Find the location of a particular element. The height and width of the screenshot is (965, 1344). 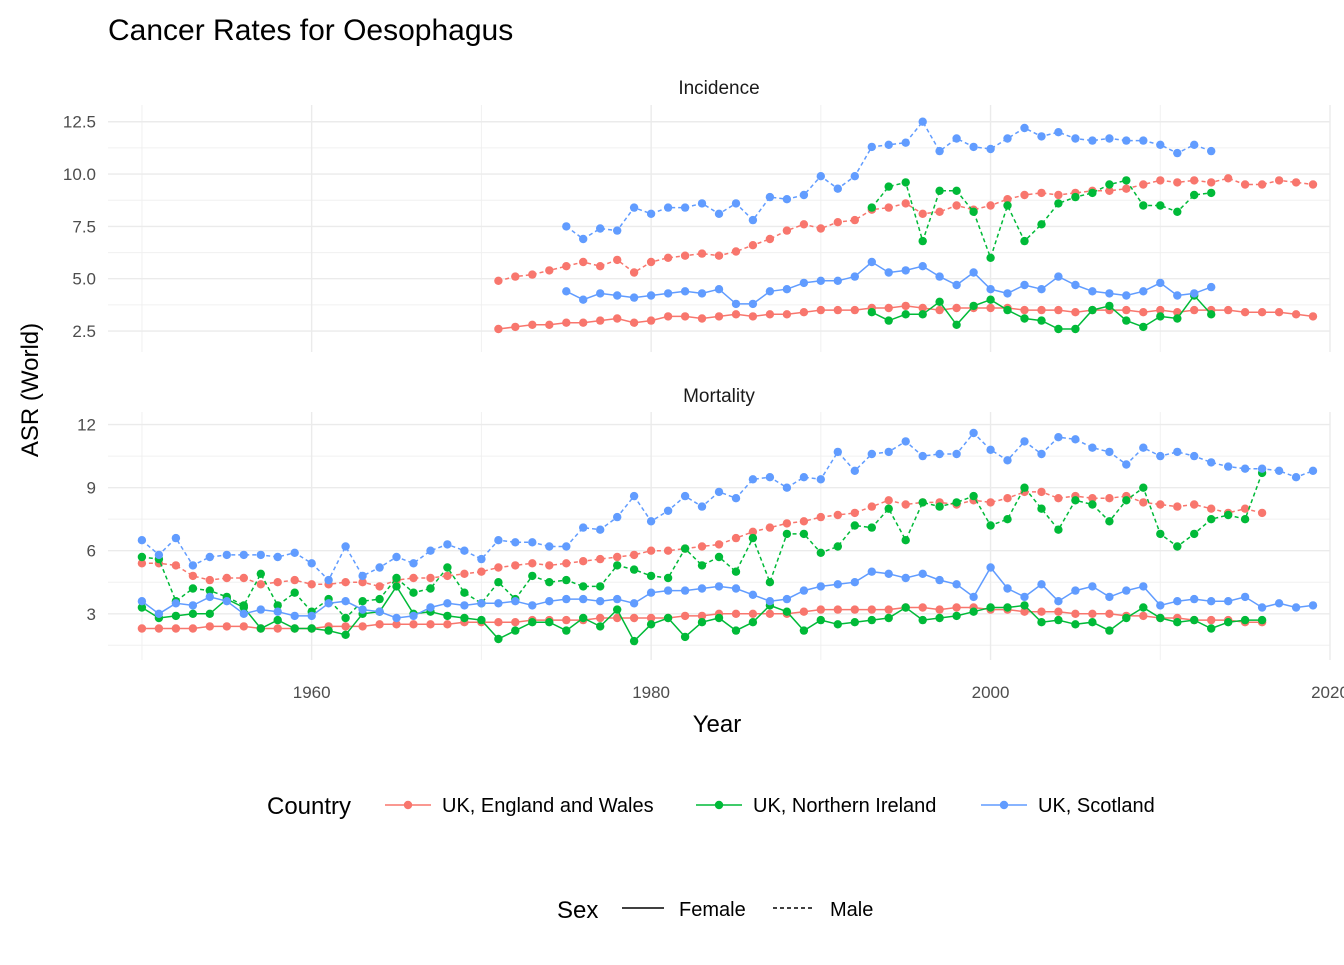

y-axis-label: ASR (World) is located at coordinates (30, 390).